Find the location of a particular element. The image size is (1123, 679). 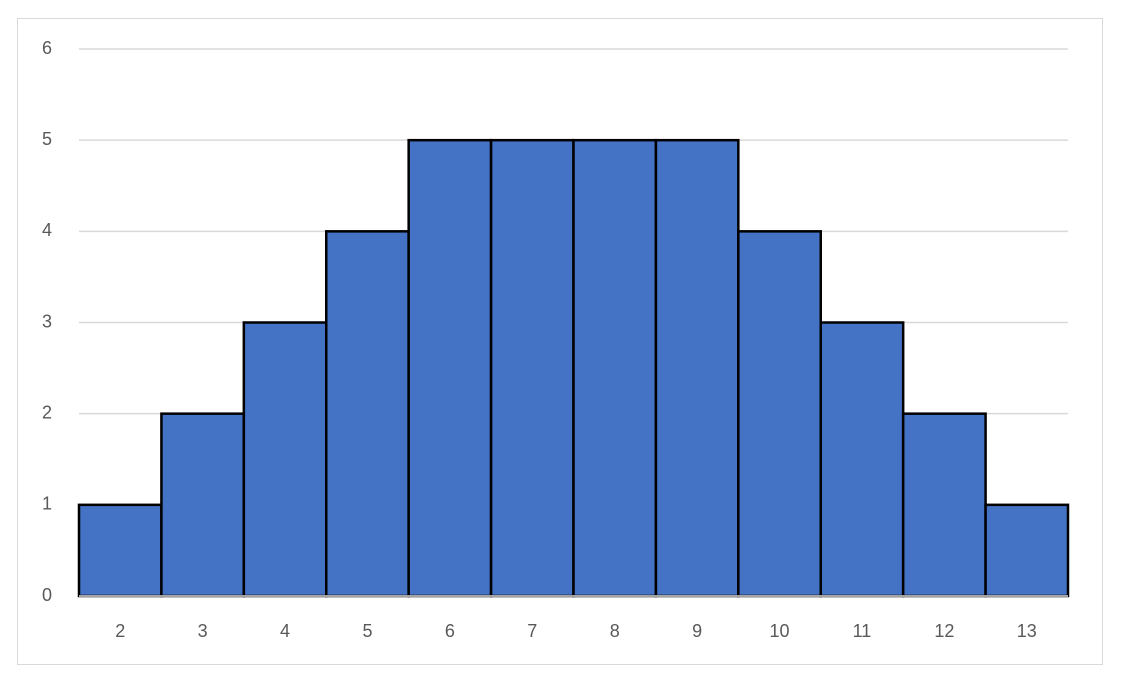

x-tick-label: 8 is located at coordinates (615, 631).